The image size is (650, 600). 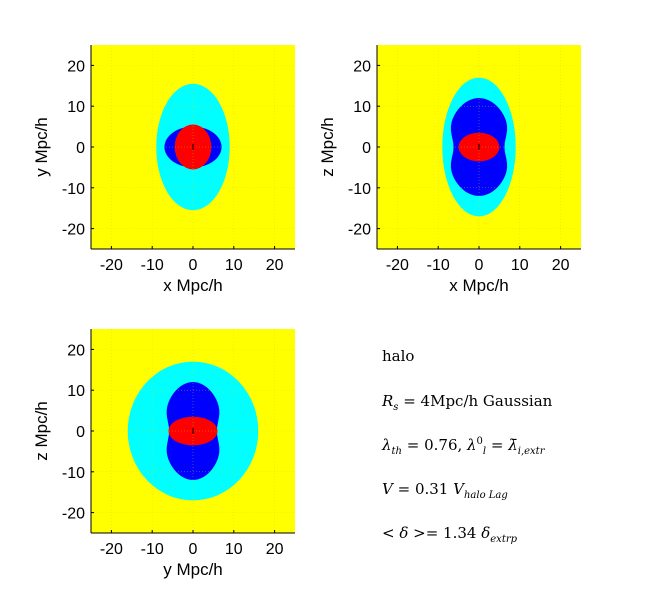 What do you see at coordinates (497, 445) in the screenshot?
I see `annotation-equals: =` at bounding box center [497, 445].